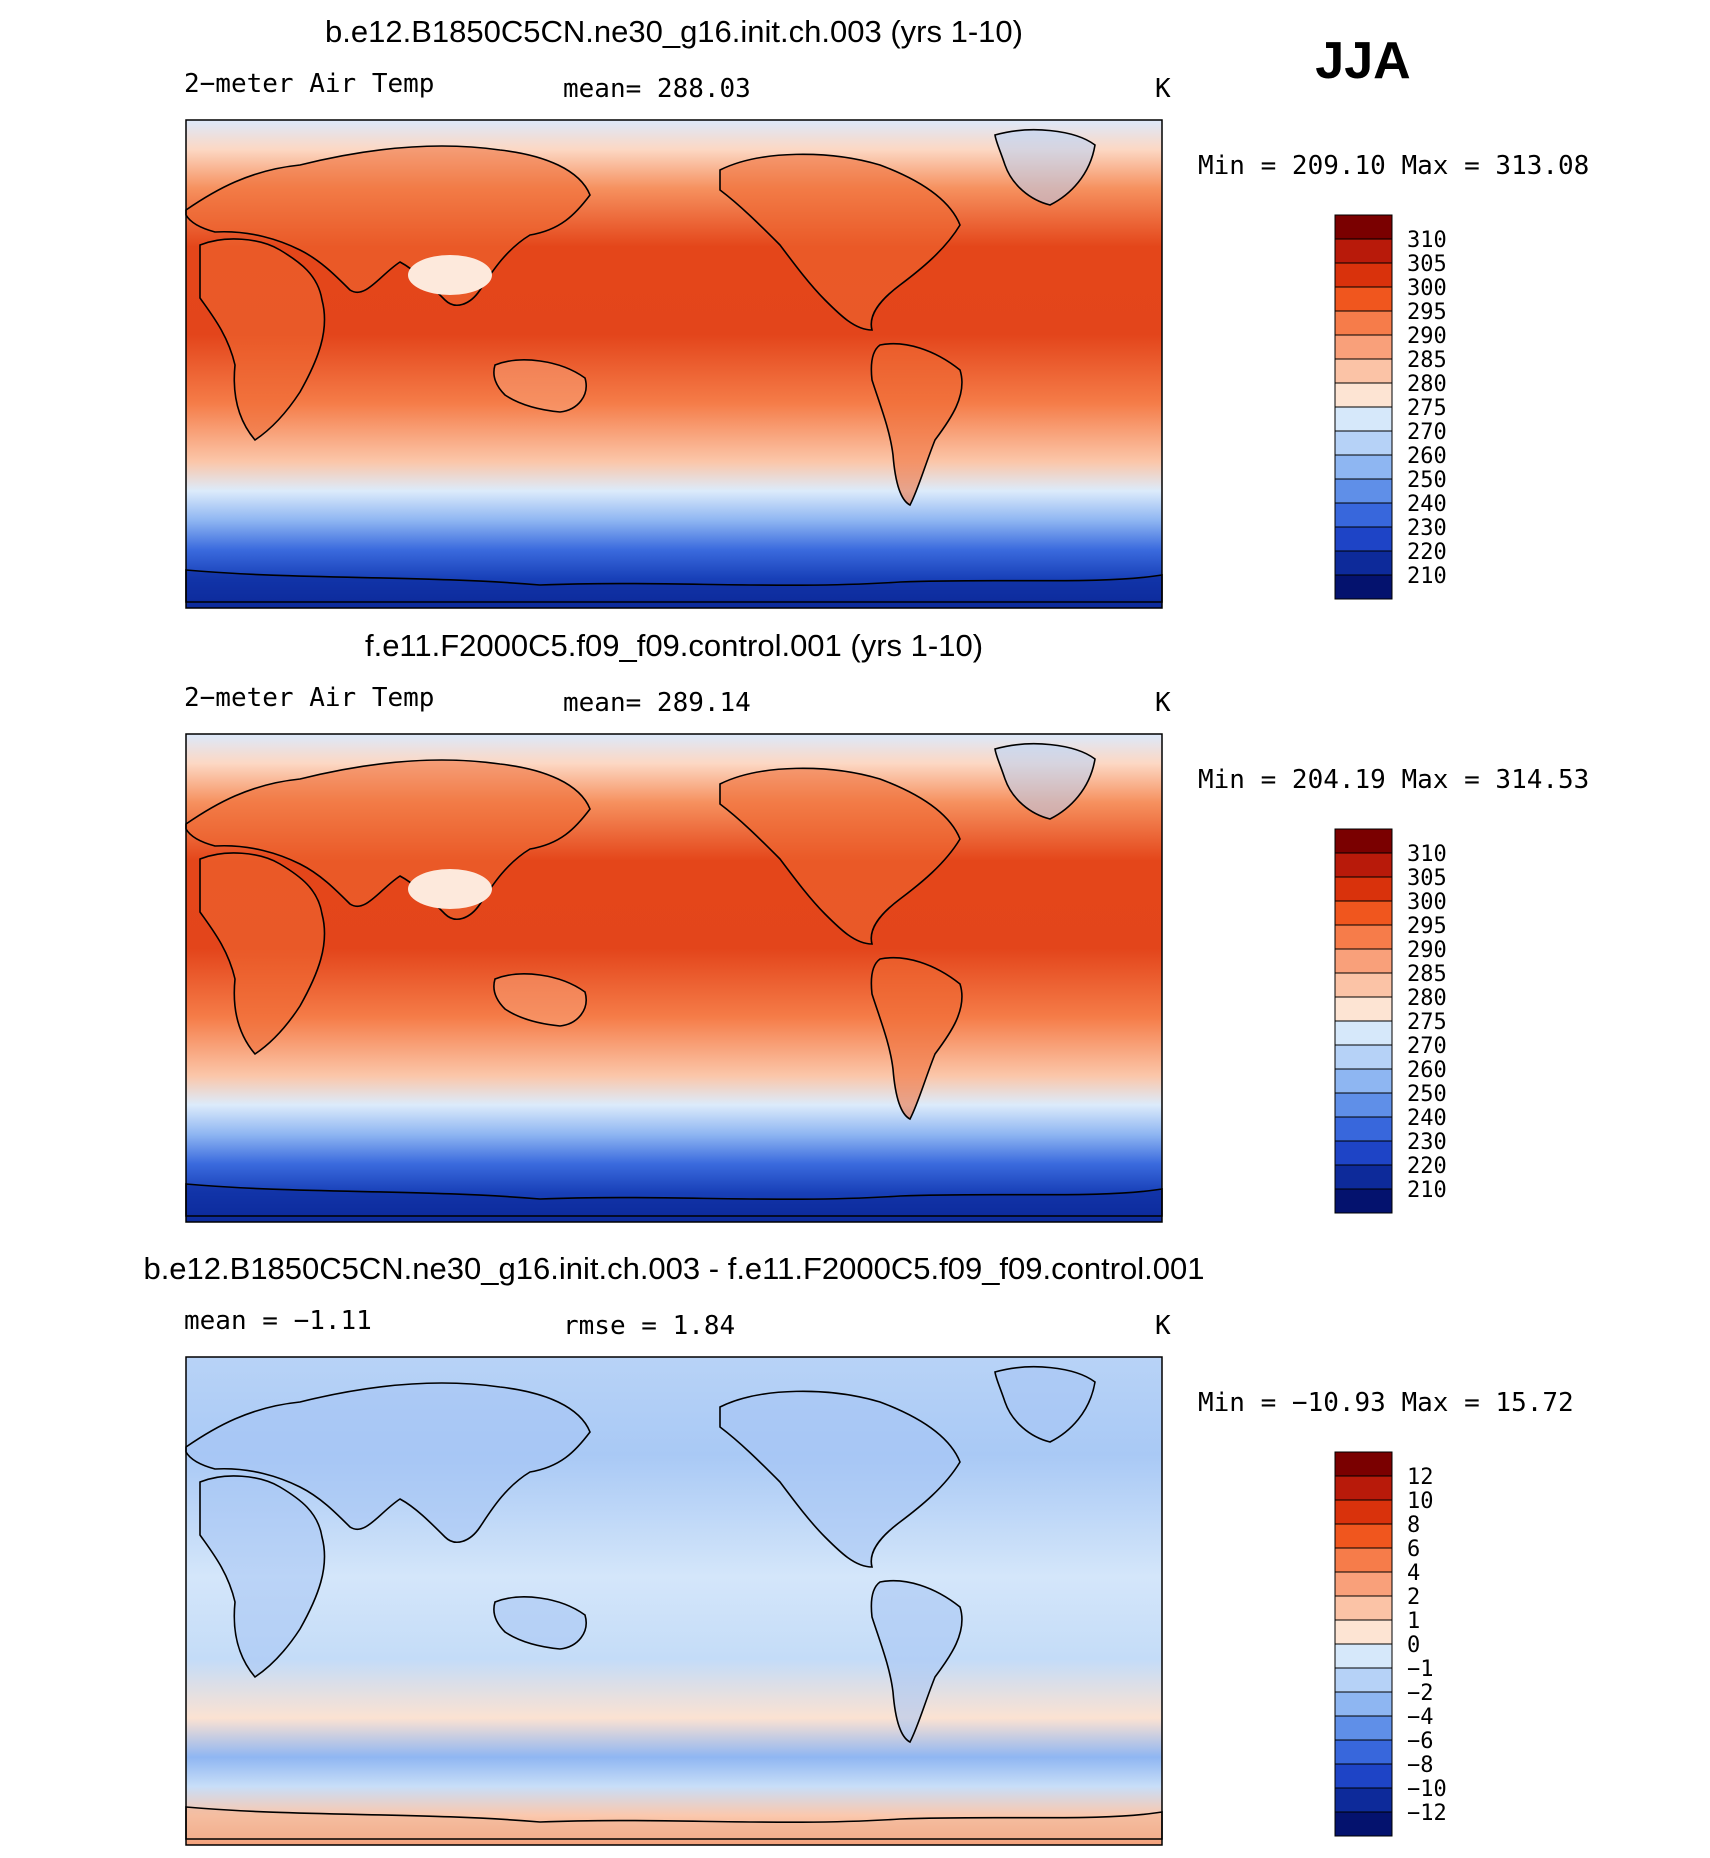  Describe the element at coordinates (1393, 780) in the screenshot. I see `minmax-label: Min = 204.19 Max = 314.53` at that location.